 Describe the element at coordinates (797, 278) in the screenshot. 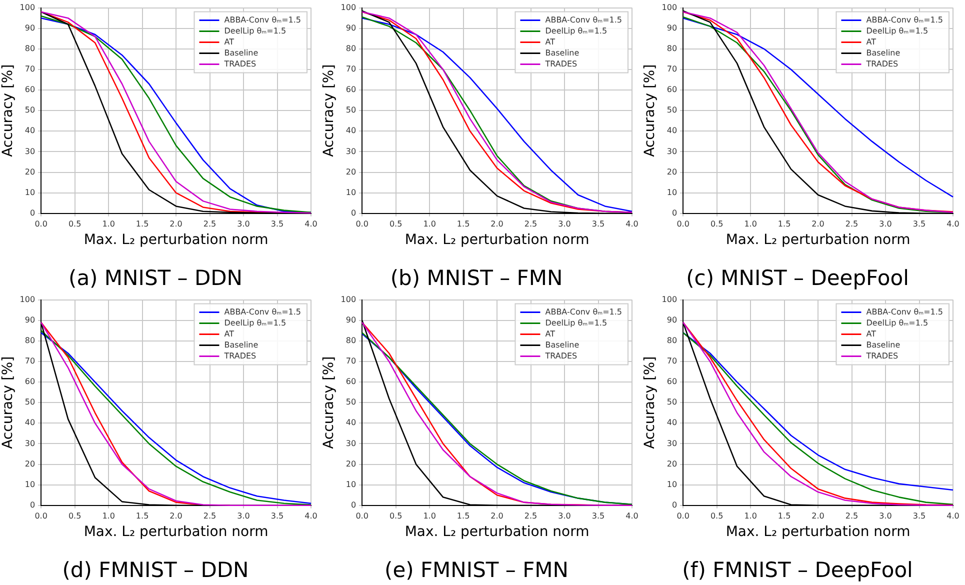

I see `text: (c) MNIST – DeepFool` at that location.